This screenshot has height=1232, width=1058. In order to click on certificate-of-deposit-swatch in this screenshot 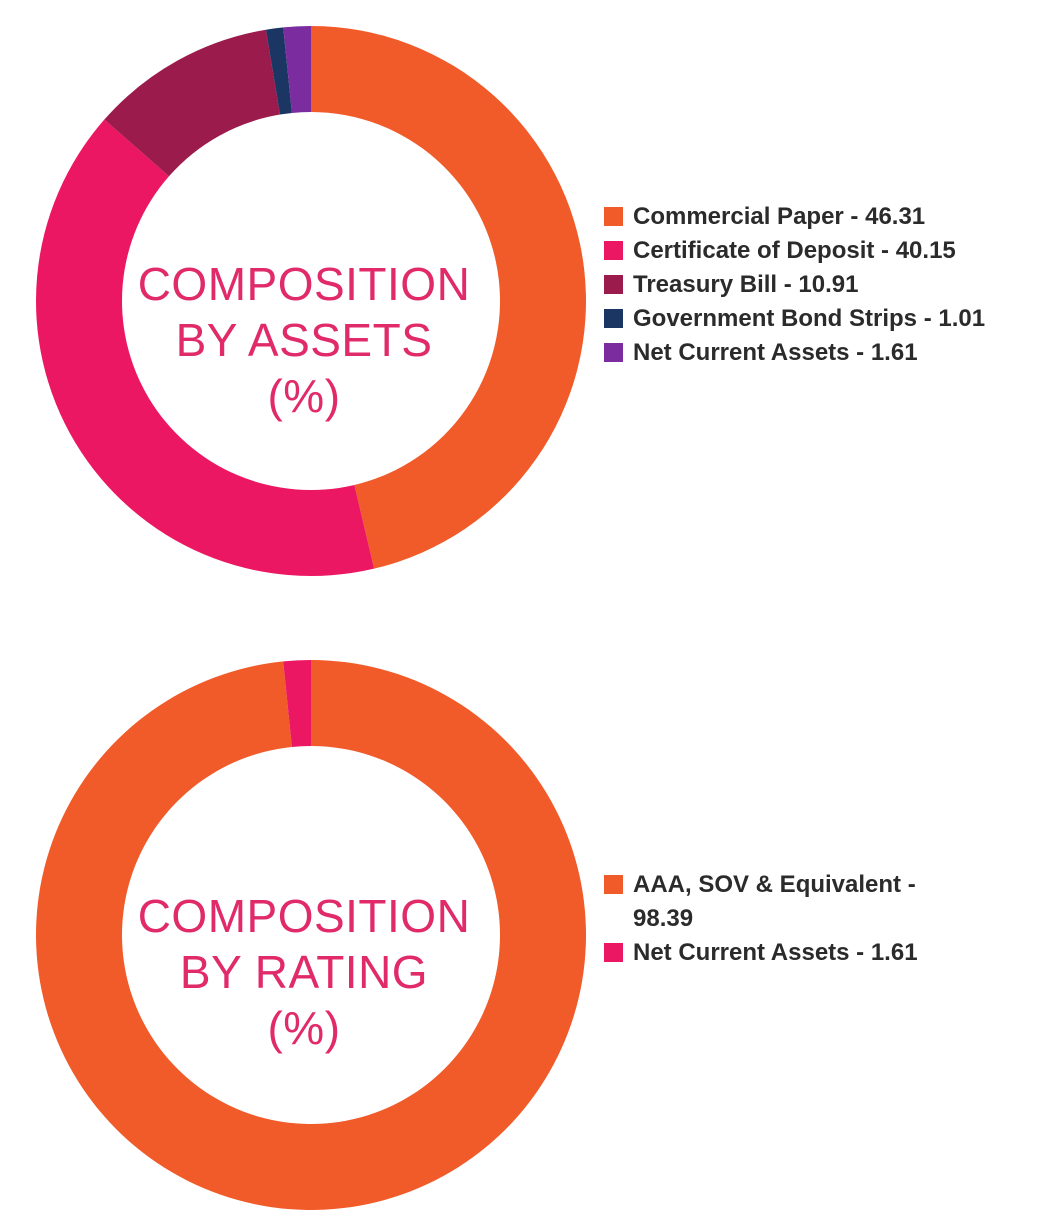, I will do `click(613, 250)`.